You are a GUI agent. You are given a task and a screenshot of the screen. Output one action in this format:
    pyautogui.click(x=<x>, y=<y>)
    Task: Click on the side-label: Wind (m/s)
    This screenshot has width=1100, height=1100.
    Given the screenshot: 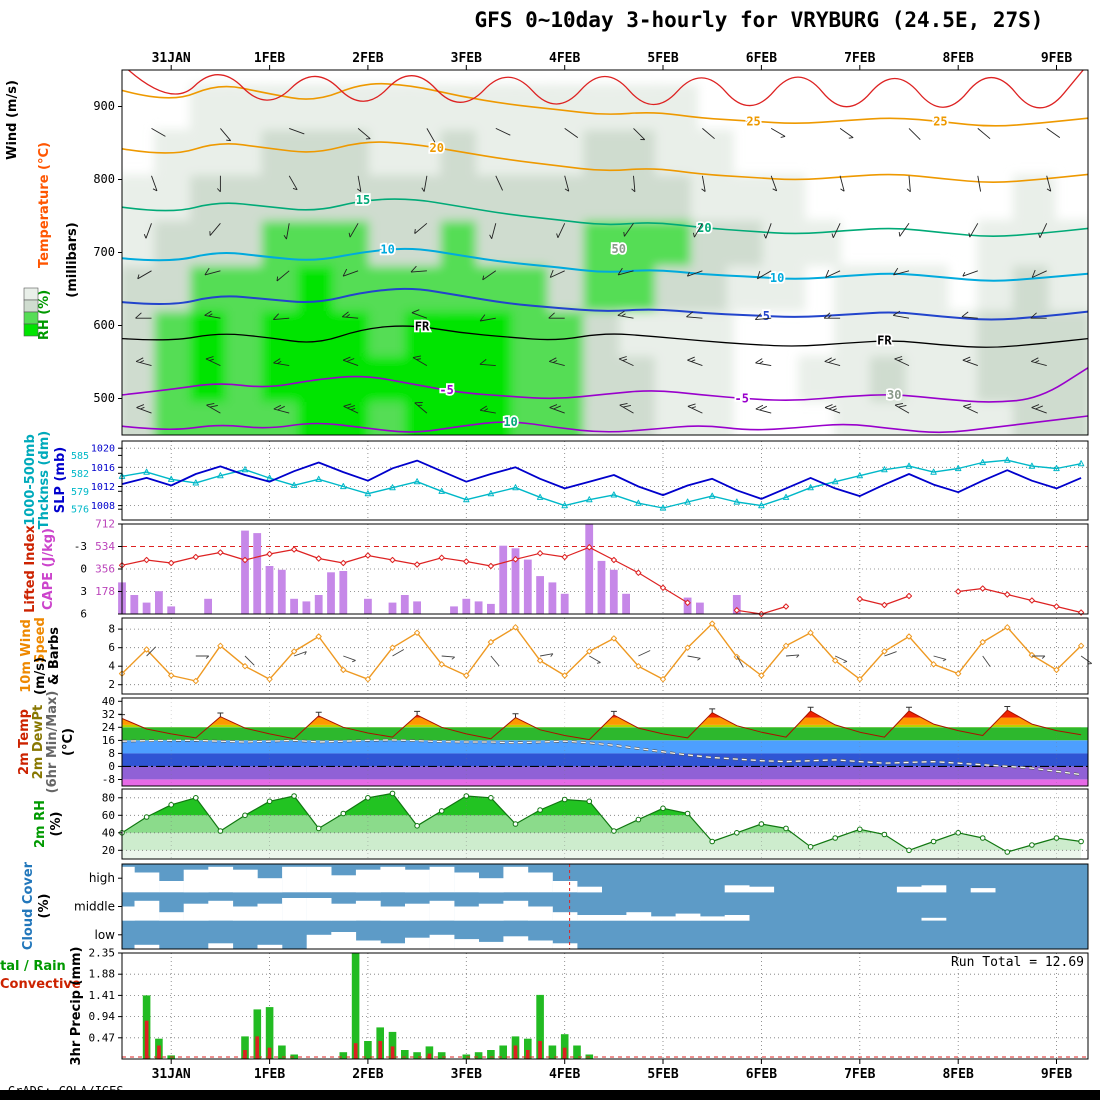 What is the action you would take?
    pyautogui.click(x=12, y=120)
    